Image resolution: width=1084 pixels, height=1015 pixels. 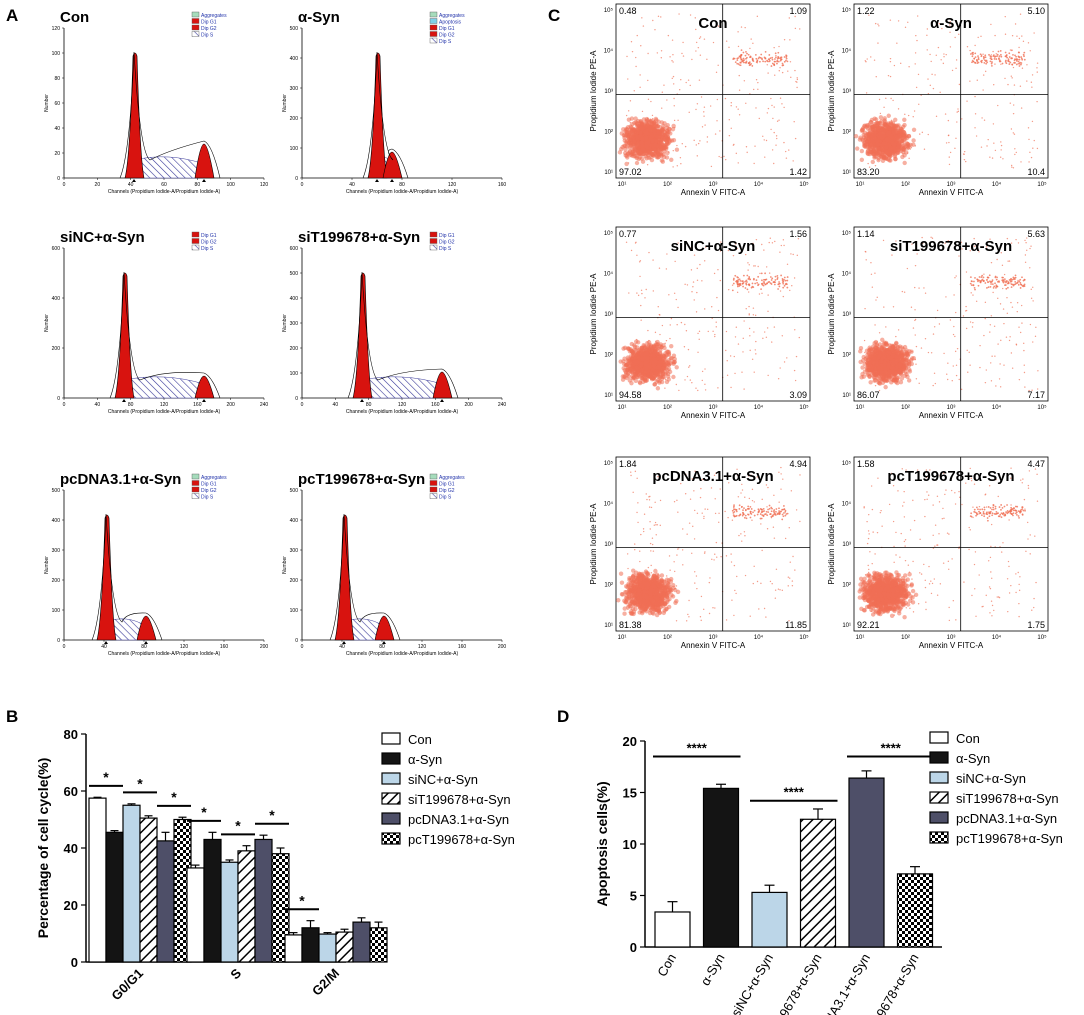 What do you see at coordinates (392, 165) in the screenshot?
I see `g2-peak` at bounding box center [392, 165].